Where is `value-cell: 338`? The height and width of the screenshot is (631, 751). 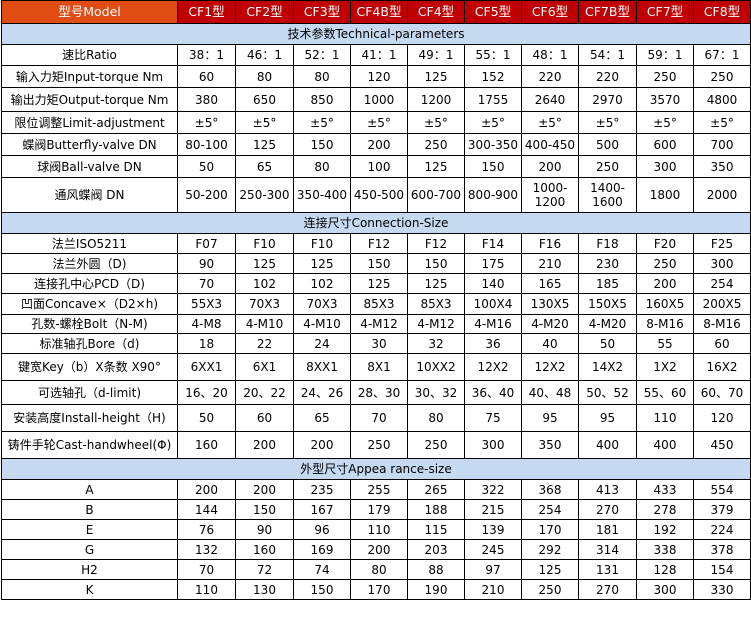 value-cell: 338 is located at coordinates (665, 549).